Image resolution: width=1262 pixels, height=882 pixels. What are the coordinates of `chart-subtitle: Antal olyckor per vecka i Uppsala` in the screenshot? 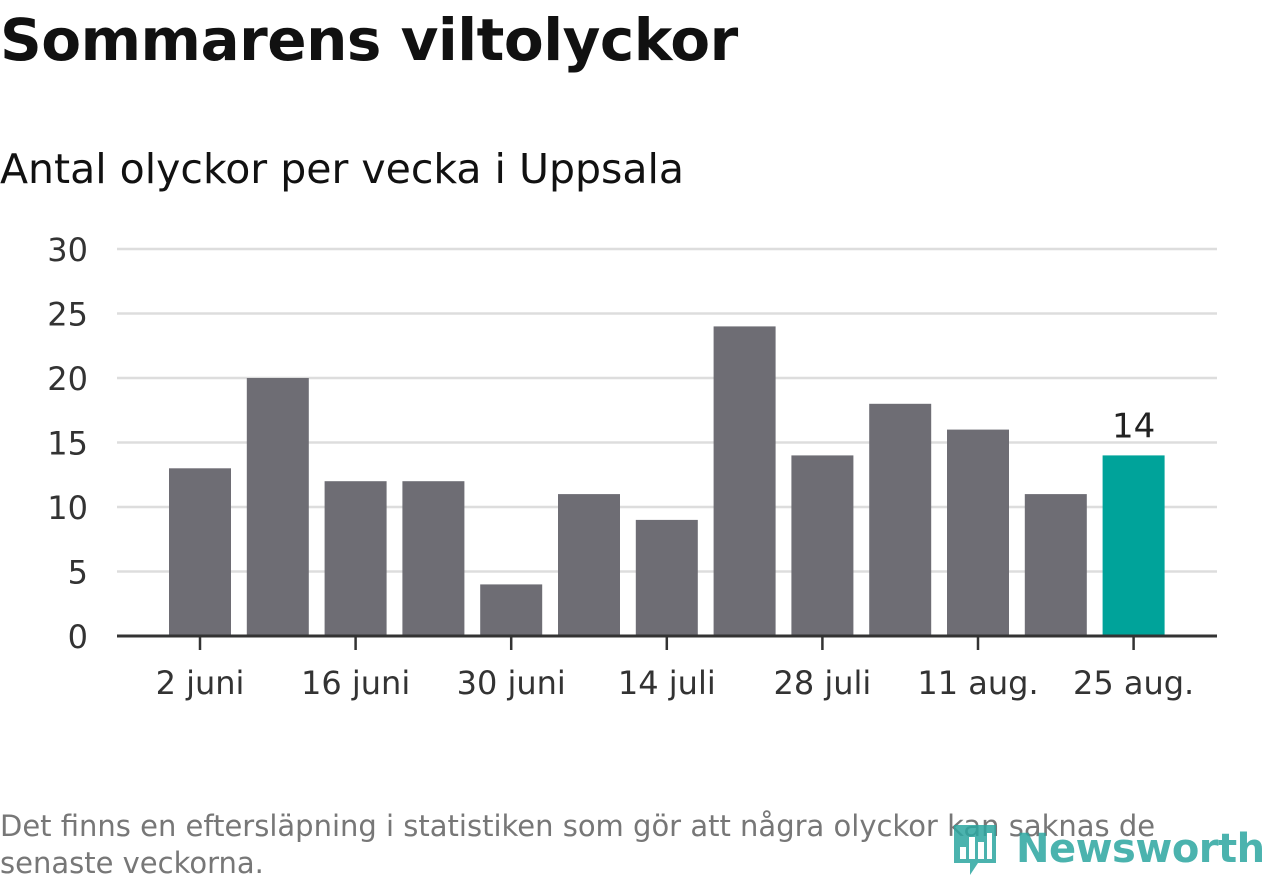 It's located at (342, 169).